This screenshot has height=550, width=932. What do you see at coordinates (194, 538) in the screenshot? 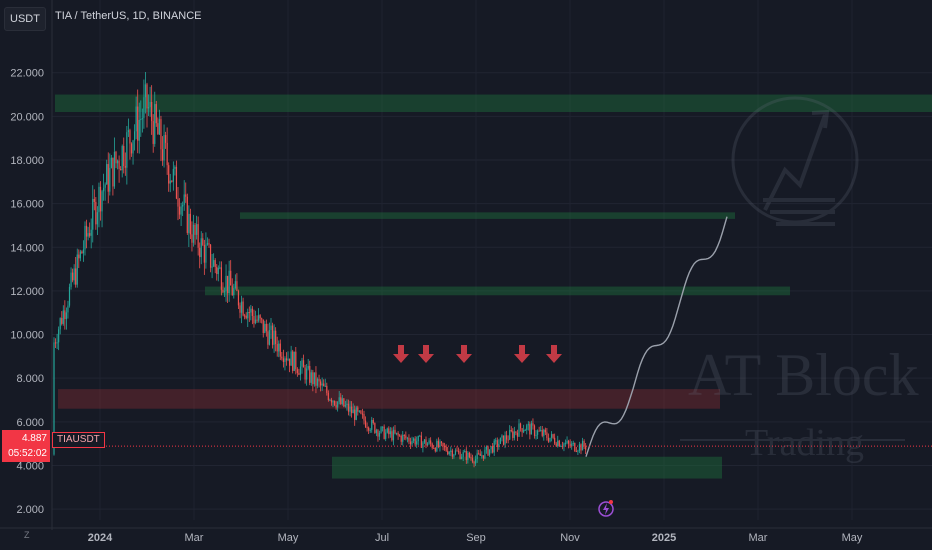
I see `x-tick-label: Mar` at bounding box center [194, 538].